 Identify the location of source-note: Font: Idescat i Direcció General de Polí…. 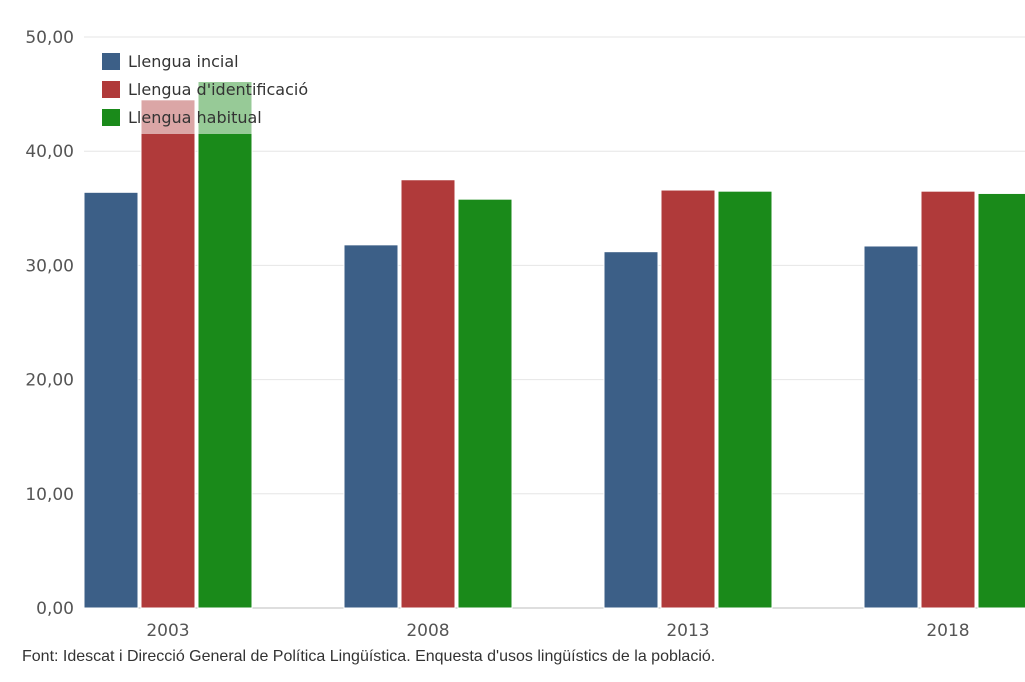
(369, 656).